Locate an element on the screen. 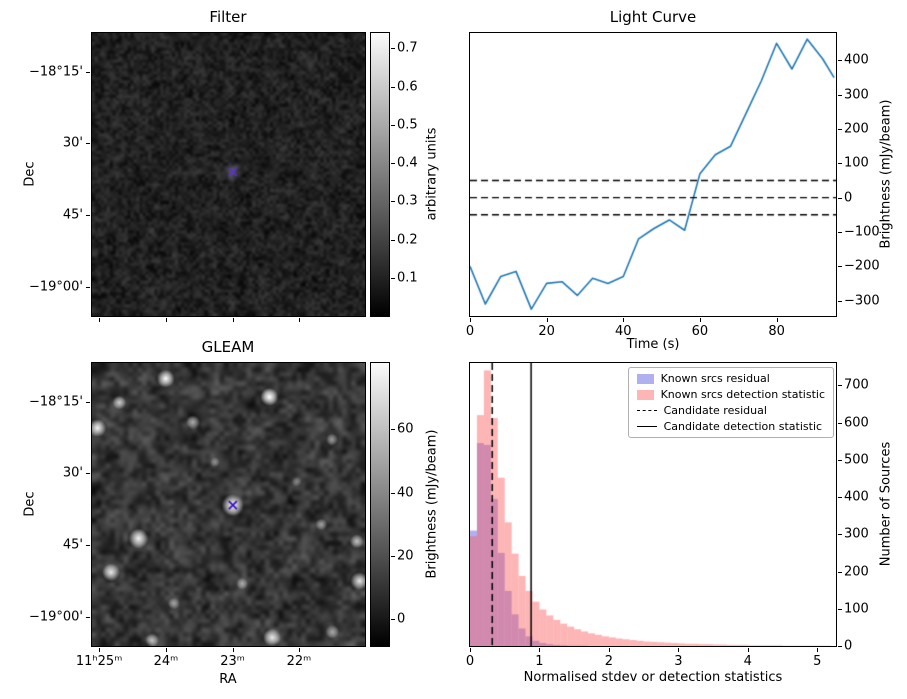 The height and width of the screenshot is (699, 907). legend-entry: Known srcs residual is located at coordinates (730, 378).